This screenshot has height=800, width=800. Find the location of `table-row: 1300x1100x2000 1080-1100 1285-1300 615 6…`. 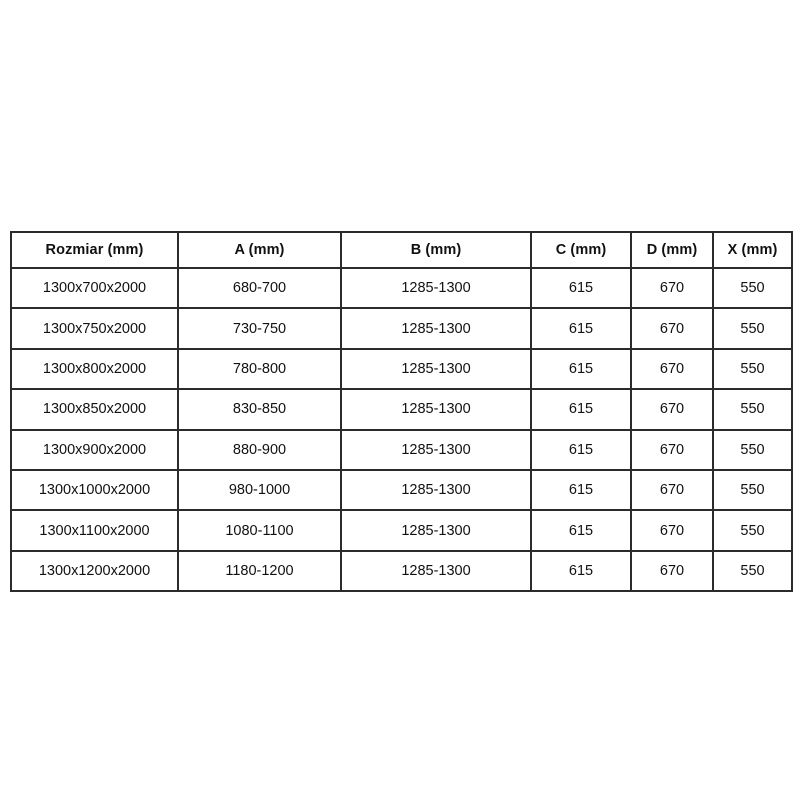

table-row: 1300x1100x2000 1080-1100 1285-1300 615 6… is located at coordinates (401, 530).